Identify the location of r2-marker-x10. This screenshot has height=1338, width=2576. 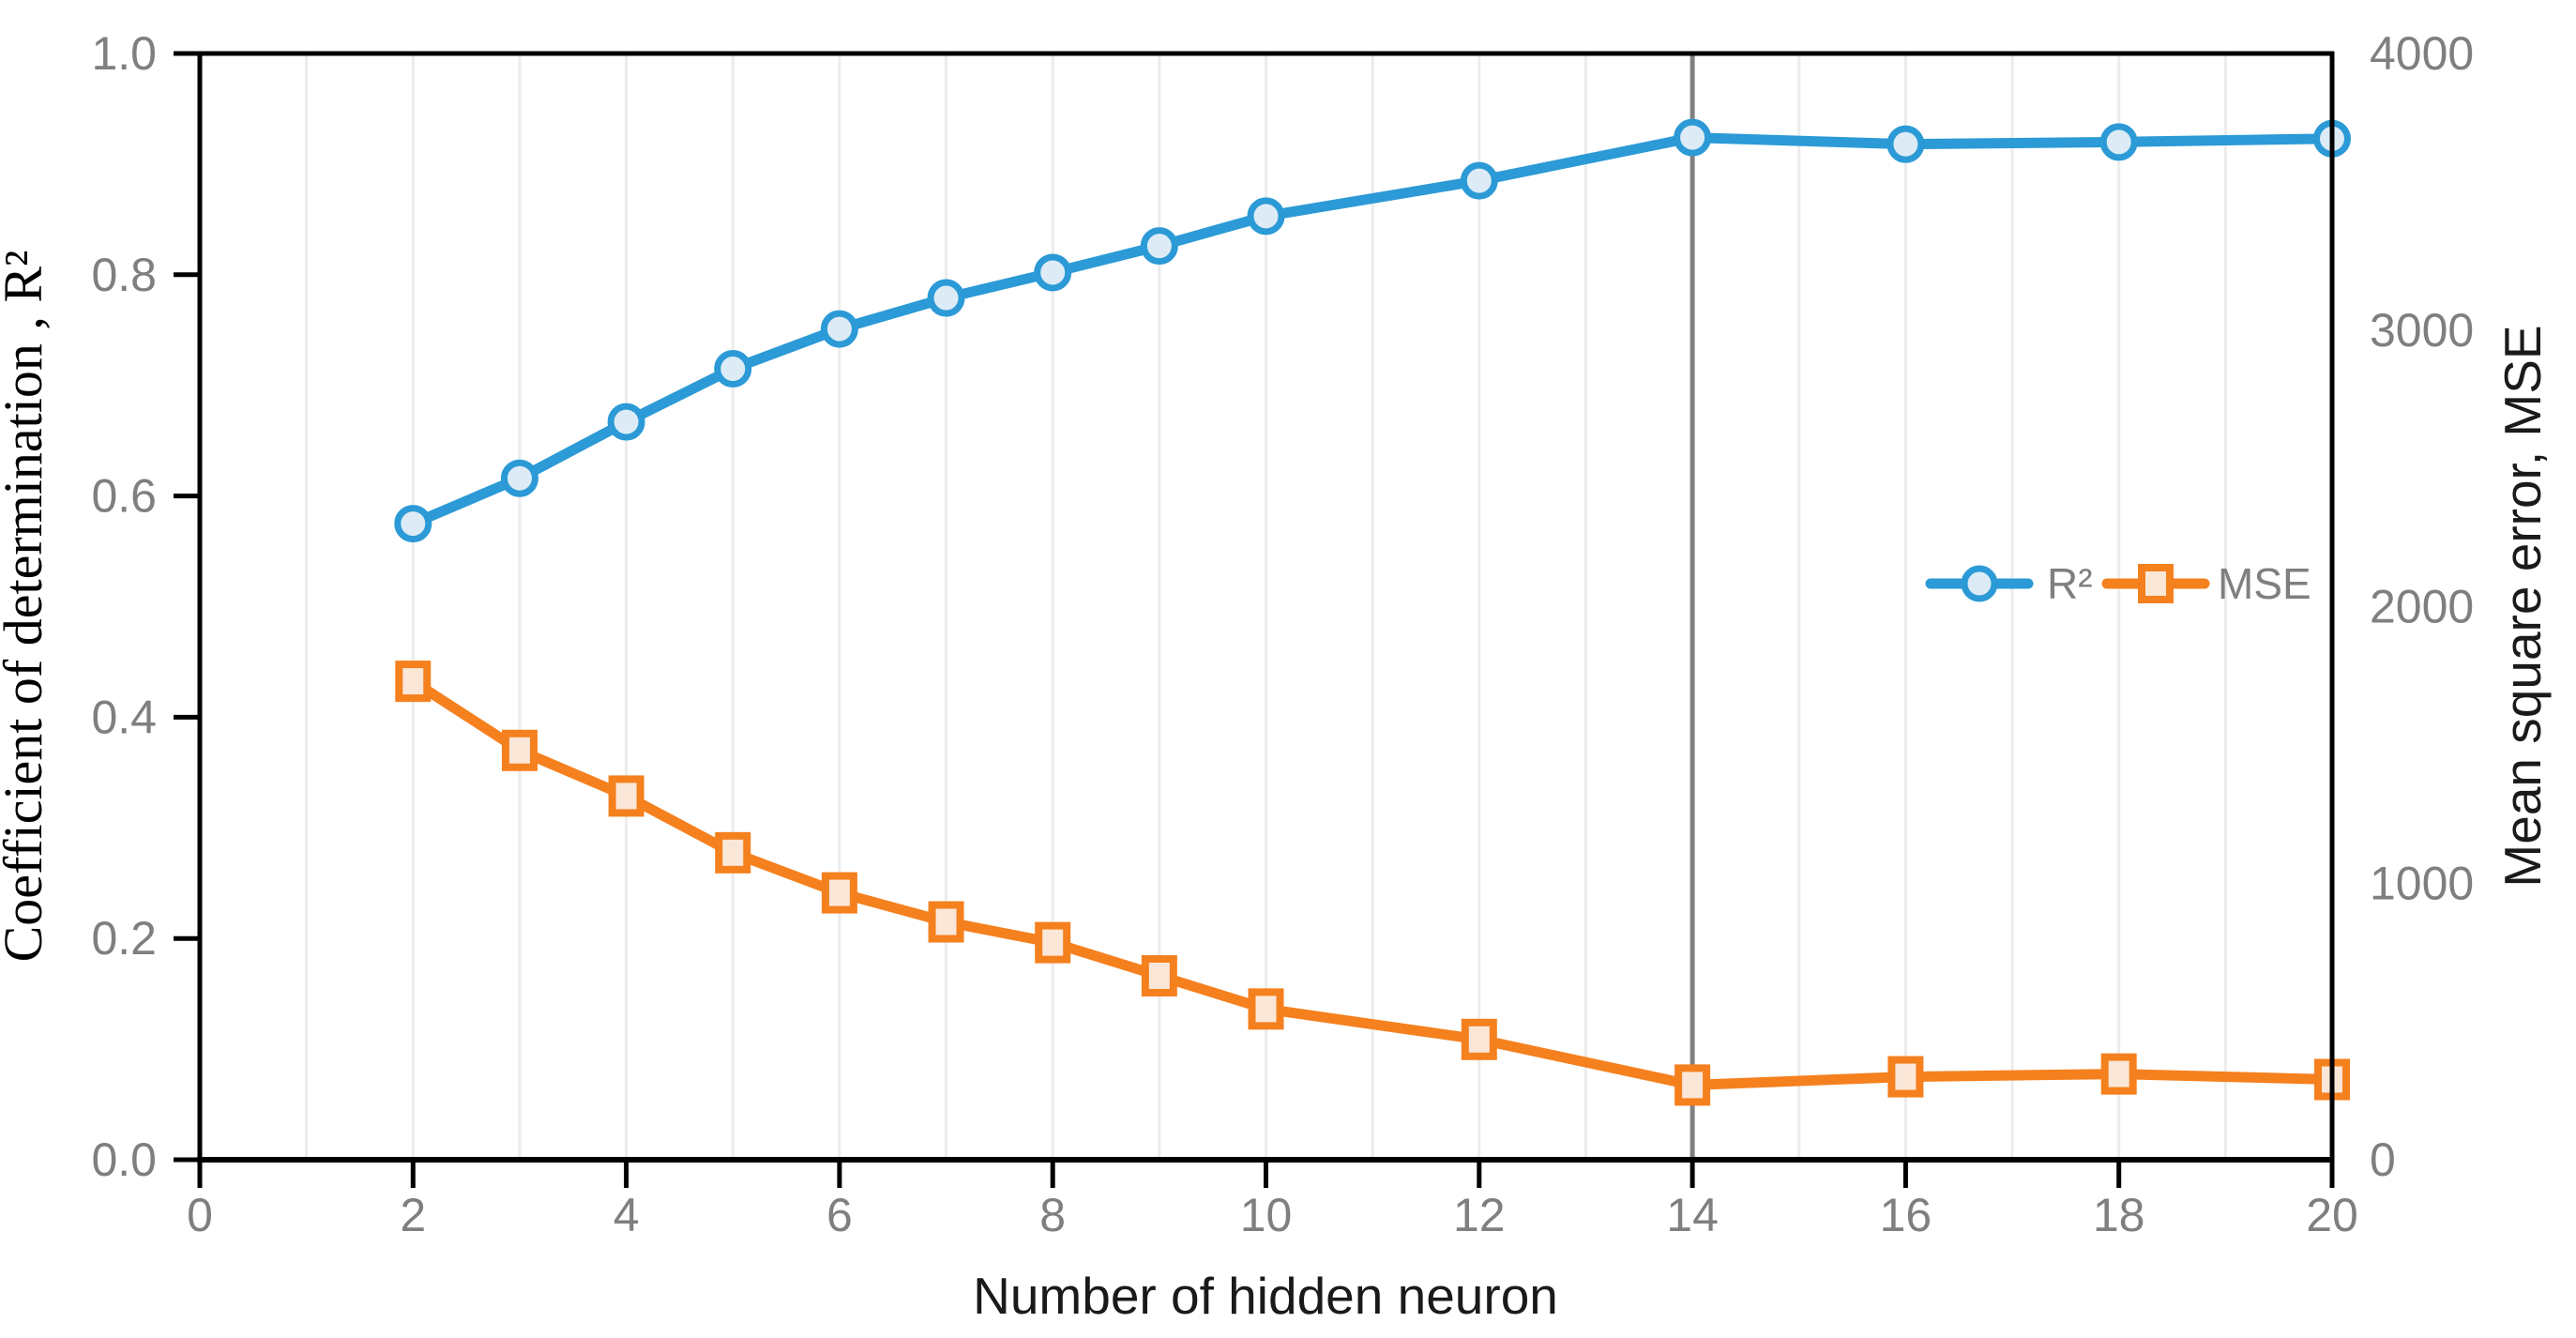
(1266, 216).